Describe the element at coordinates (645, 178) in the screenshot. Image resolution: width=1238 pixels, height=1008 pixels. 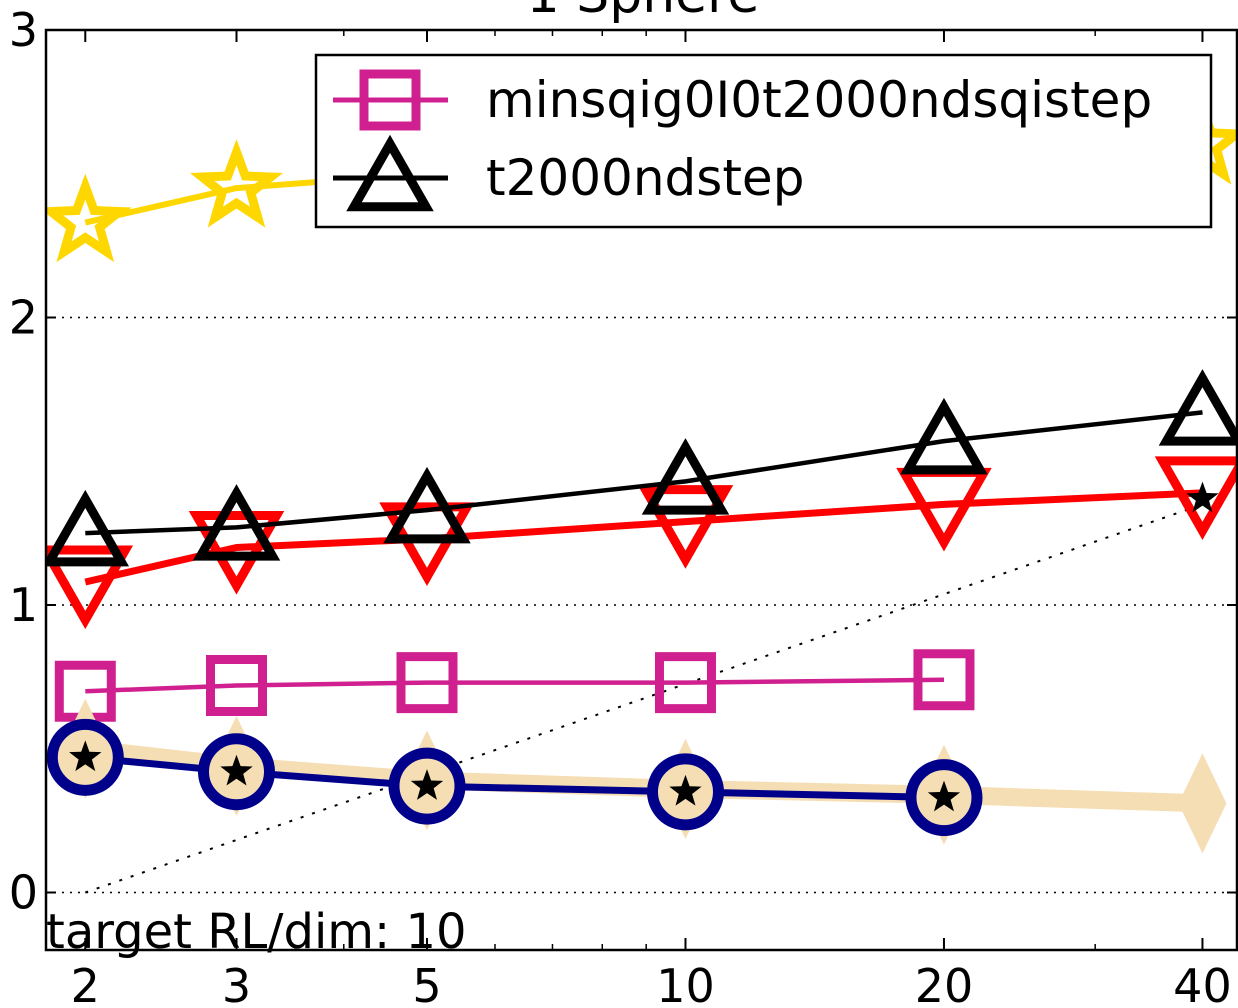
I see `legend-label: t2000ndstep` at that location.